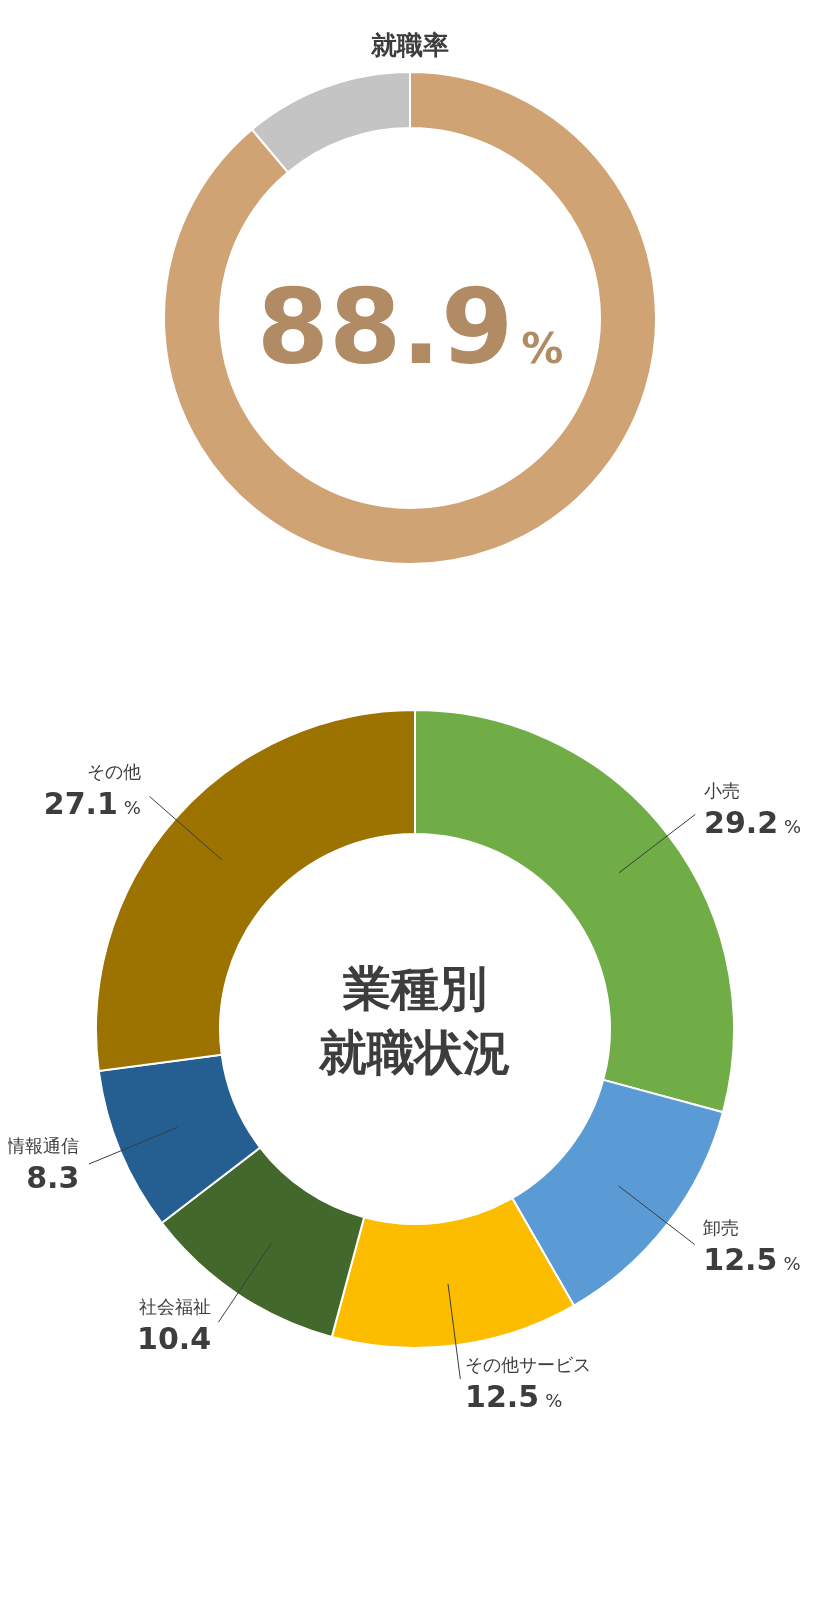 The height and width of the screenshot is (1609, 822). Describe the element at coordinates (409, 45) in the screenshot. I see `chart-title: 就職率` at that location.